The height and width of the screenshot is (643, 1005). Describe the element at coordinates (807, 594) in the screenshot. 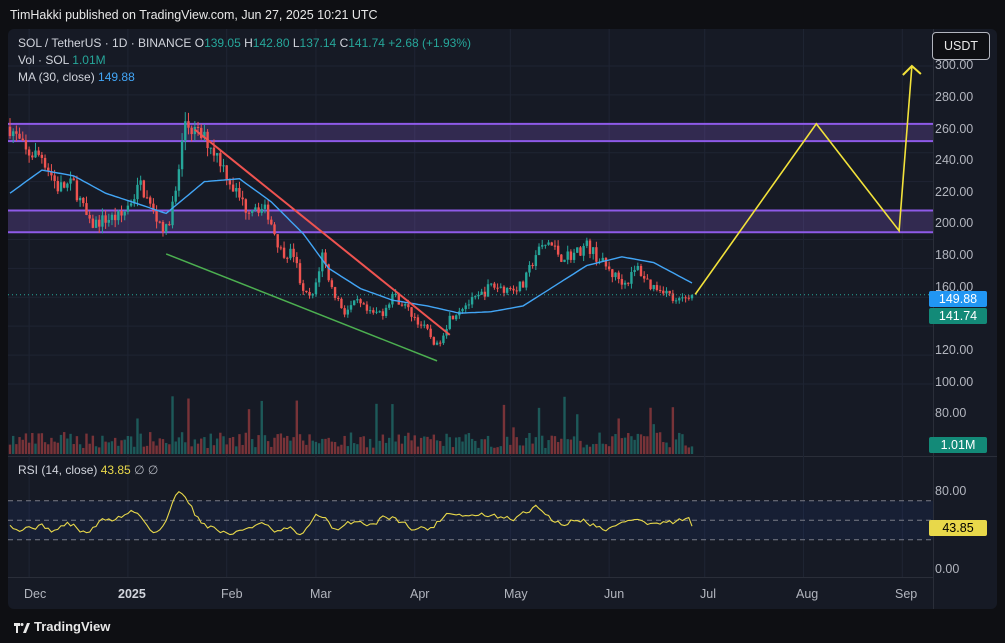

I see `time-tick-aug: Aug` at that location.